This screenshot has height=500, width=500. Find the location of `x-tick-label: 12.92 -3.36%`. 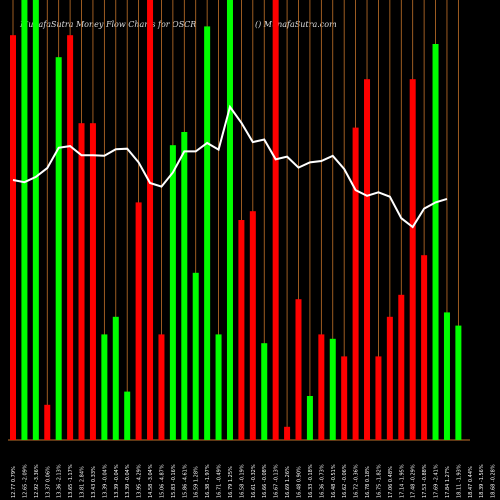

x-tick-label: 12.92 -3.36% is located at coordinates (37, 481).